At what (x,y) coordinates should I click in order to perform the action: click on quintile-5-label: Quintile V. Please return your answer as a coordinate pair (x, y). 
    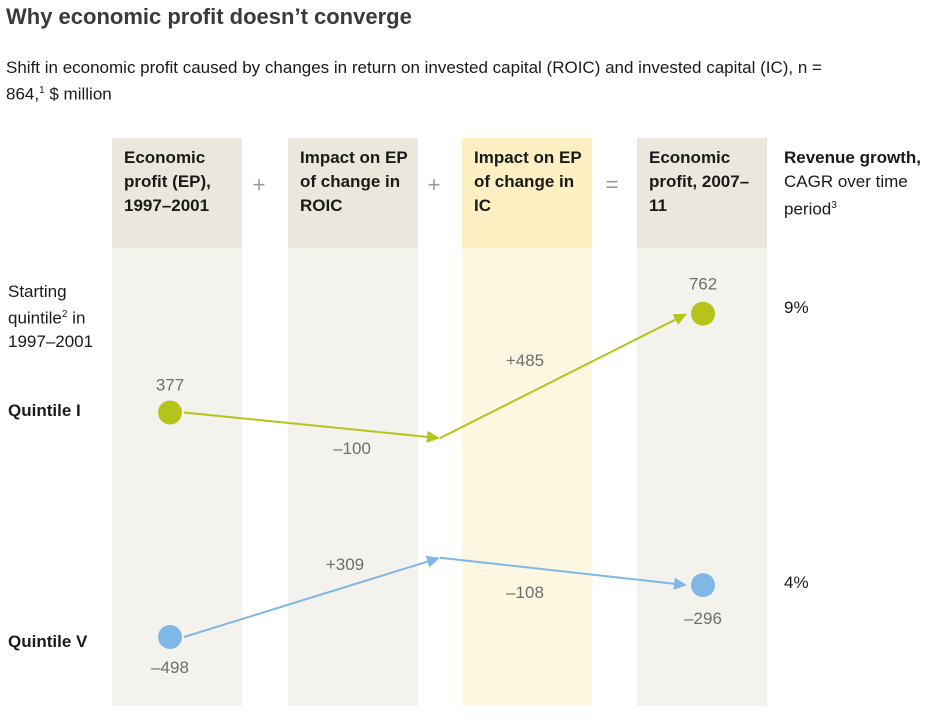
    Looking at the image, I should click on (48, 641).